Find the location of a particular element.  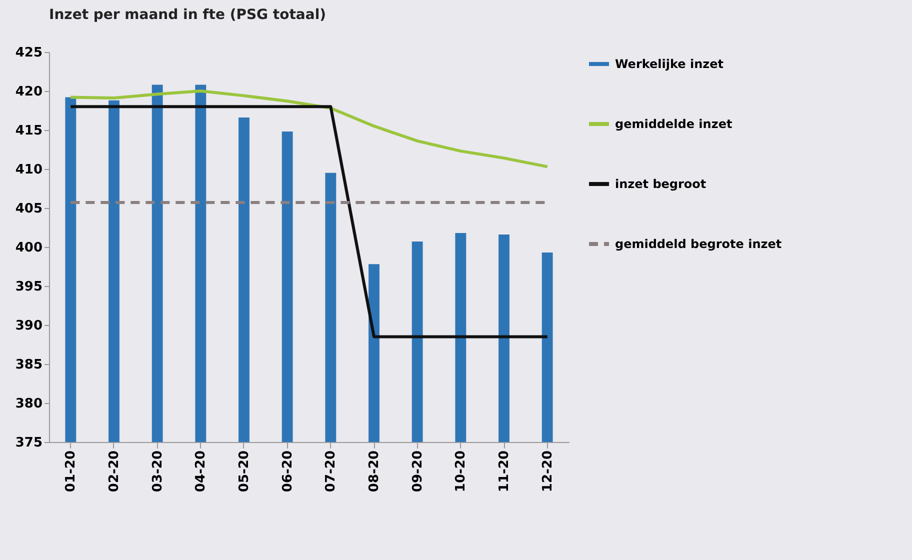

y-tick-label: 390 is located at coordinates (28, 326).